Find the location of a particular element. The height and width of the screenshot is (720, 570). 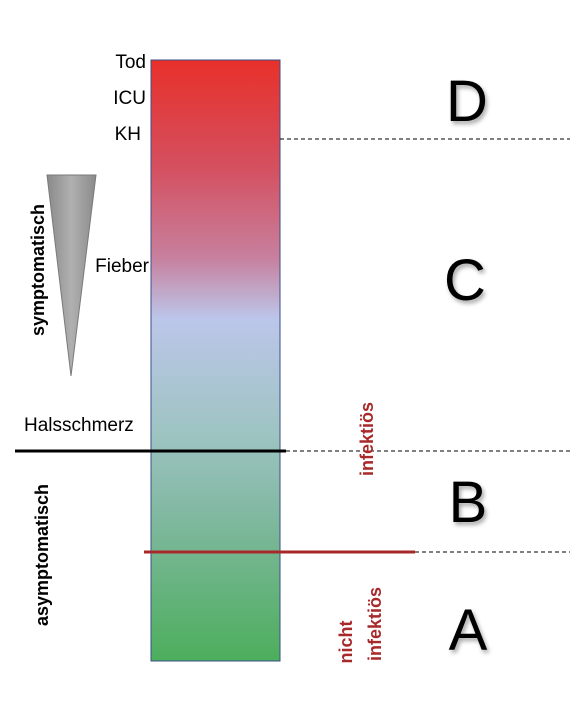

label-not-infectious-line1: nicht is located at coordinates (346, 641).